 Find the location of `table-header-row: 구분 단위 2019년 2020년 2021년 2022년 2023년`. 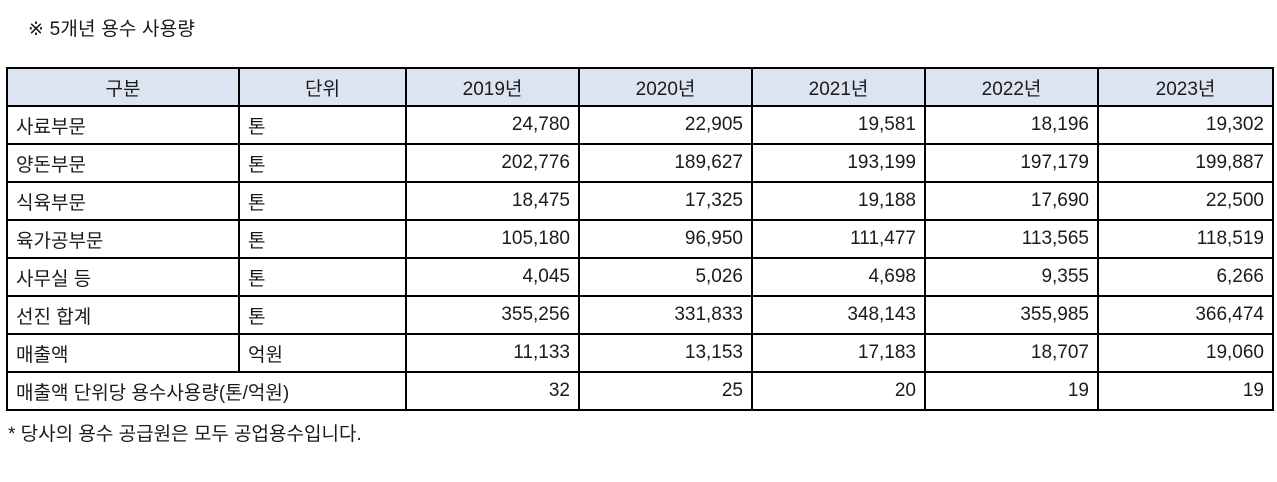

table-header-row: 구분 단위 2019년 2020년 2021년 2022년 2023년 is located at coordinates (640, 87).